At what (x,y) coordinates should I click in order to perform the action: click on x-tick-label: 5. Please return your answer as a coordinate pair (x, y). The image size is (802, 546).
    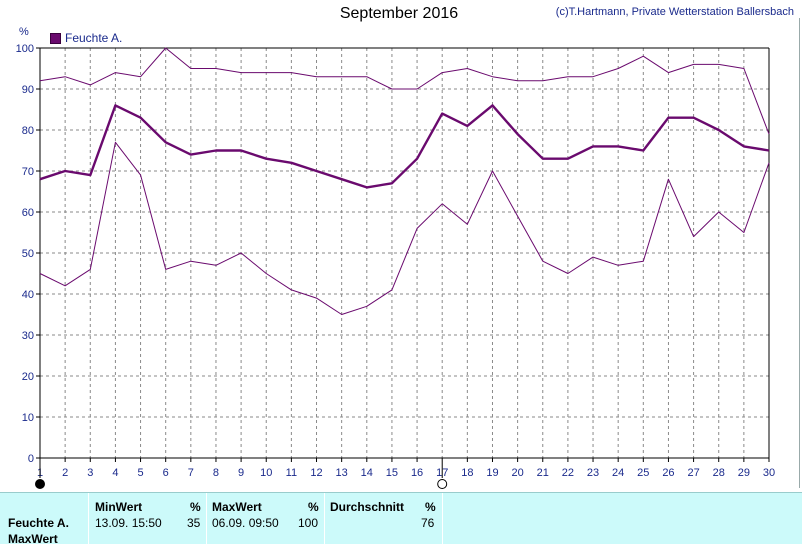
    Looking at the image, I should click on (140, 473).